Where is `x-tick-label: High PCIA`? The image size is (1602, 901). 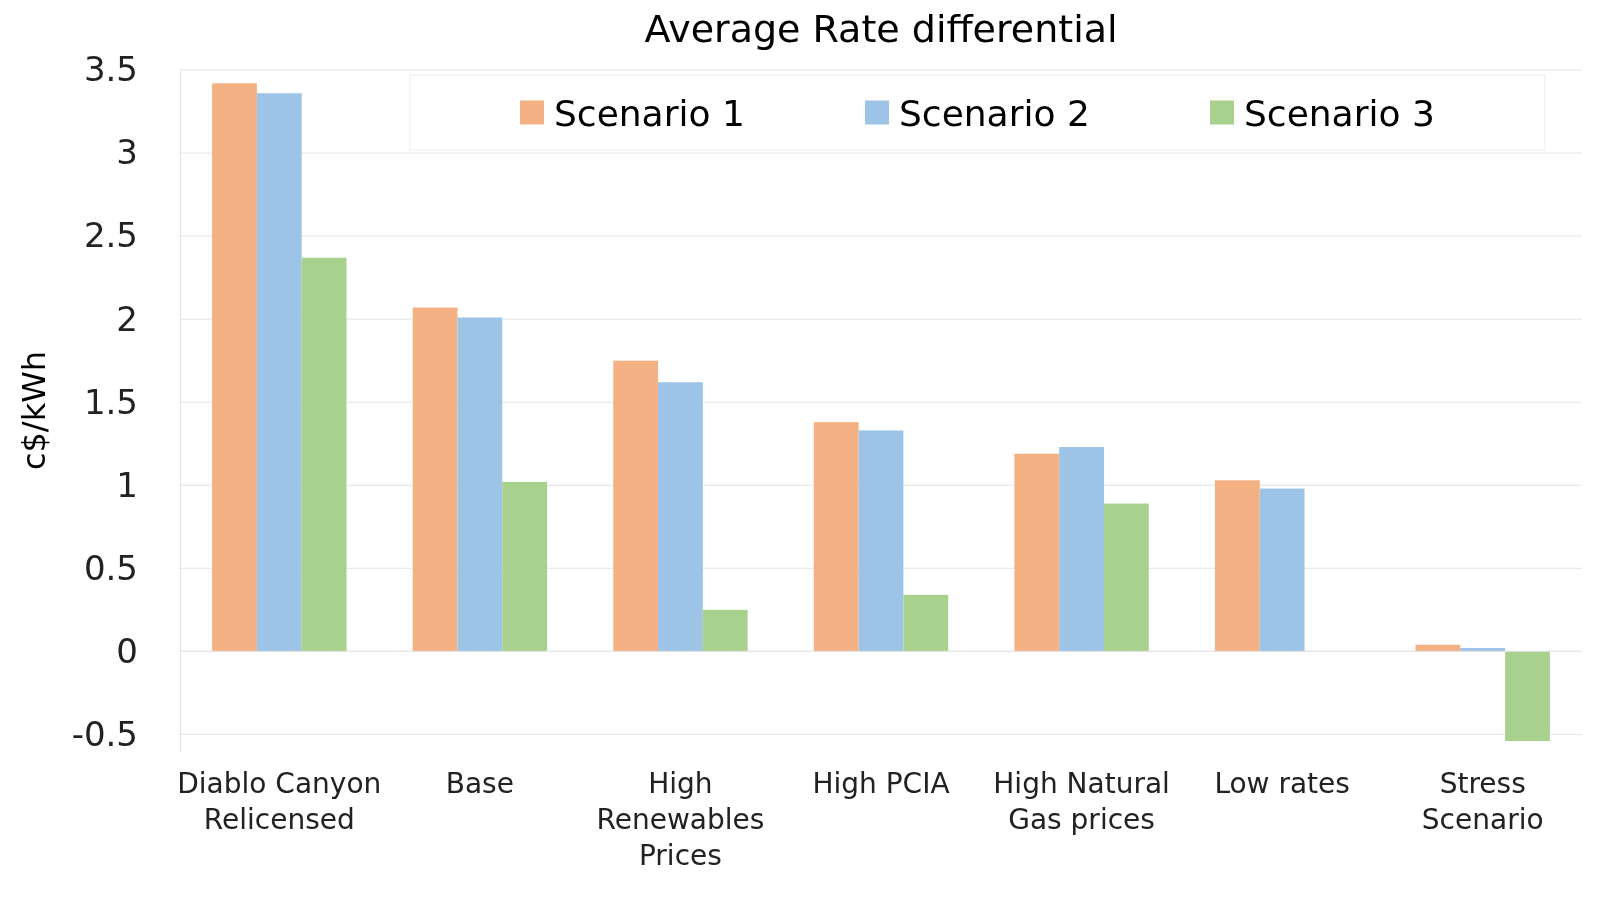 x-tick-label: High PCIA is located at coordinates (881, 783).